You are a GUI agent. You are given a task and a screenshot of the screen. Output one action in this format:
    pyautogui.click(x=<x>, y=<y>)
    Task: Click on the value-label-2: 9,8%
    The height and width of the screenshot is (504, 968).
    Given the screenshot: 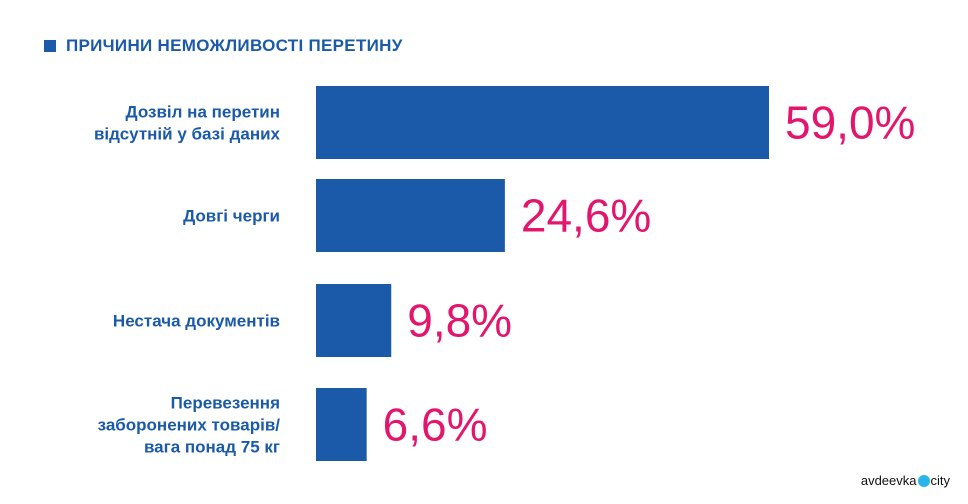 What is the action you would take?
    pyautogui.click(x=459, y=321)
    